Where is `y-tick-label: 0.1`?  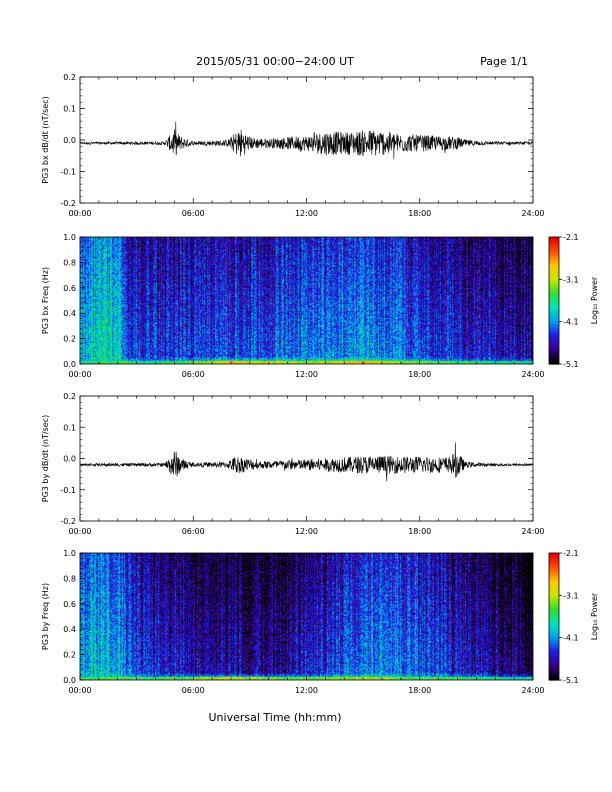 y-tick-label: 0.1 is located at coordinates (69, 427).